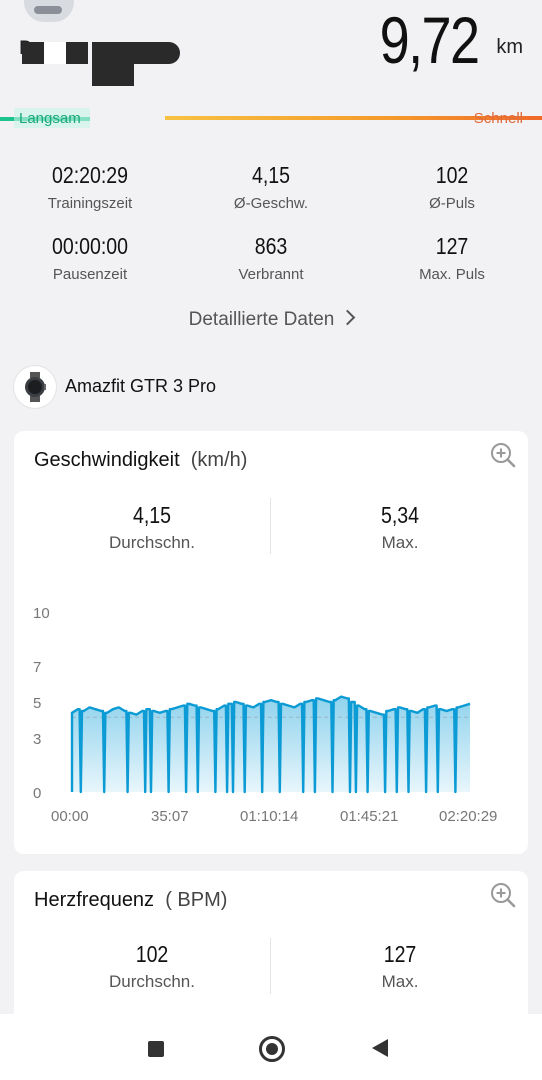 Image resolution: width=542 pixels, height=1080 pixels. What do you see at coordinates (37, 739) in the screenshot?
I see `y-tick: 3` at bounding box center [37, 739].